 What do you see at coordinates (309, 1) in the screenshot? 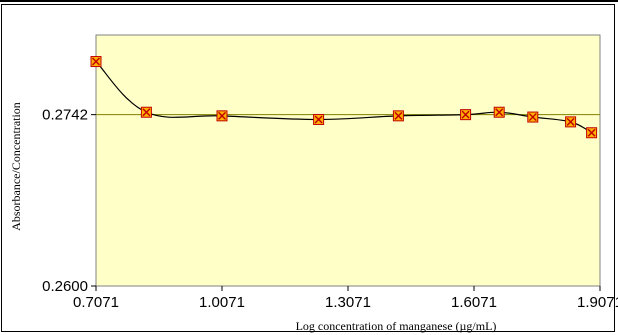
I see `top-border-line` at bounding box center [309, 1].